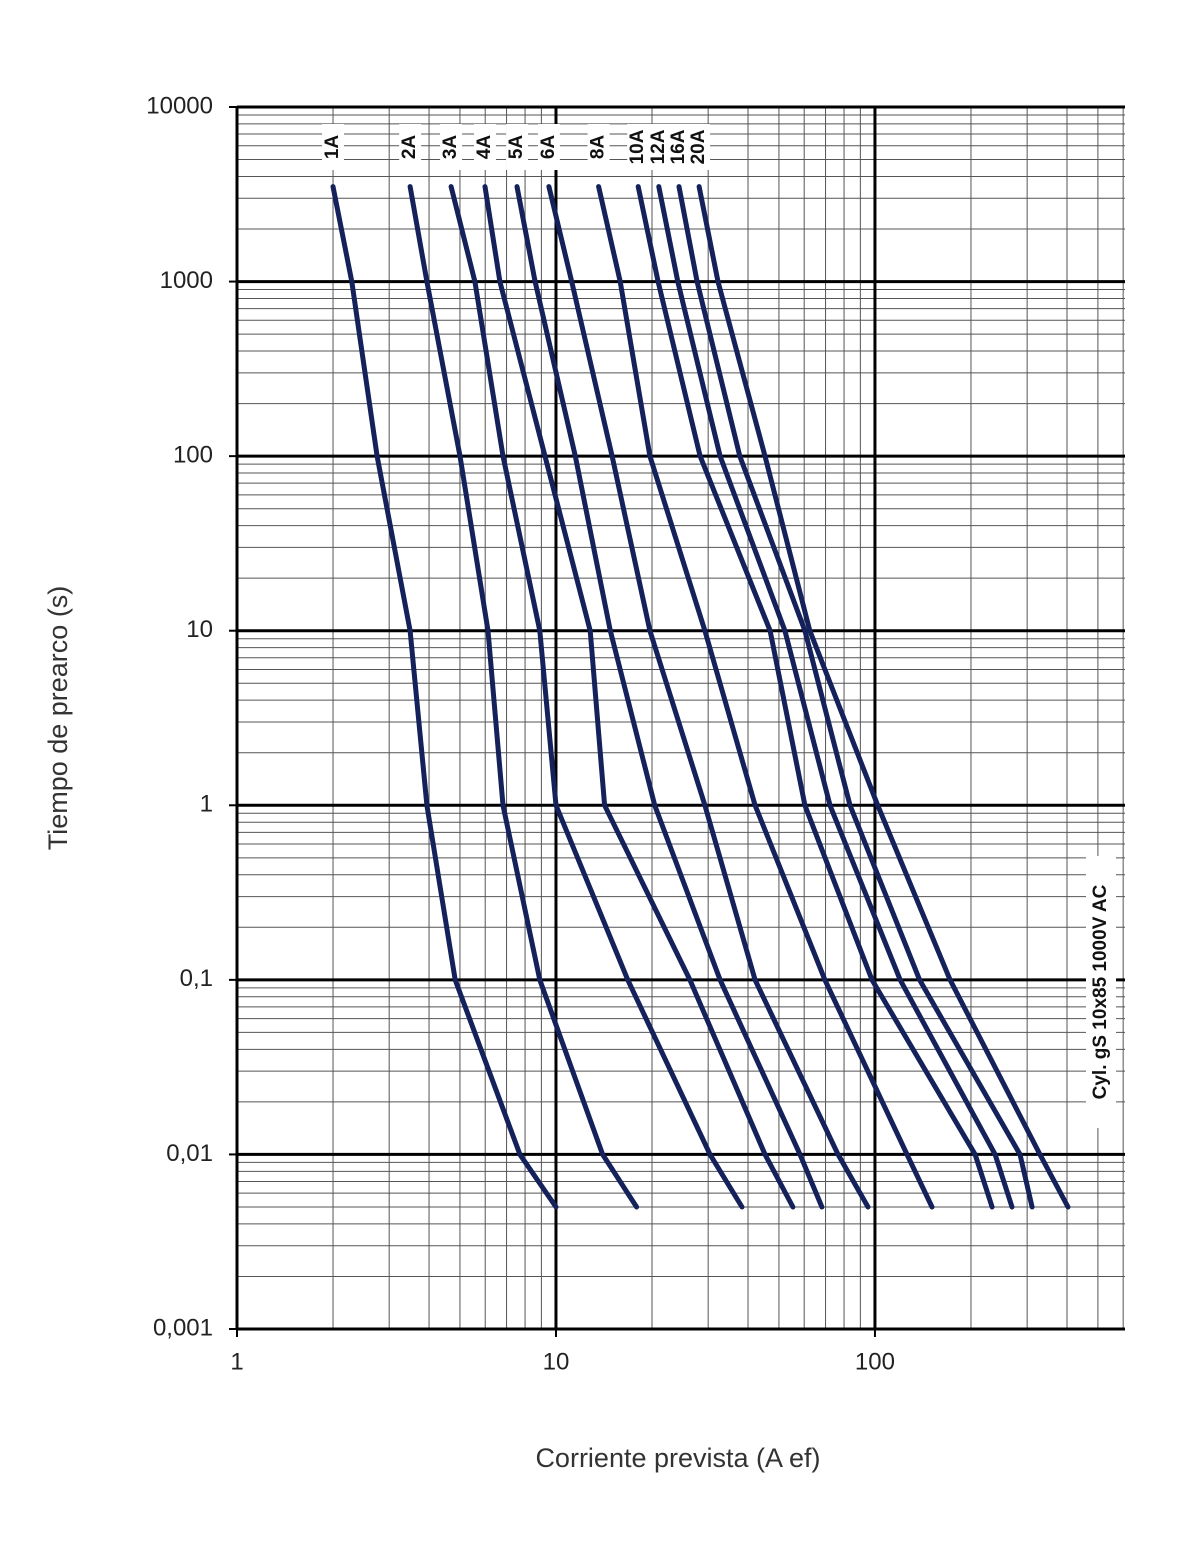 The image size is (1189, 1550). I want to click on series-label: 16A, so click(678, 146).